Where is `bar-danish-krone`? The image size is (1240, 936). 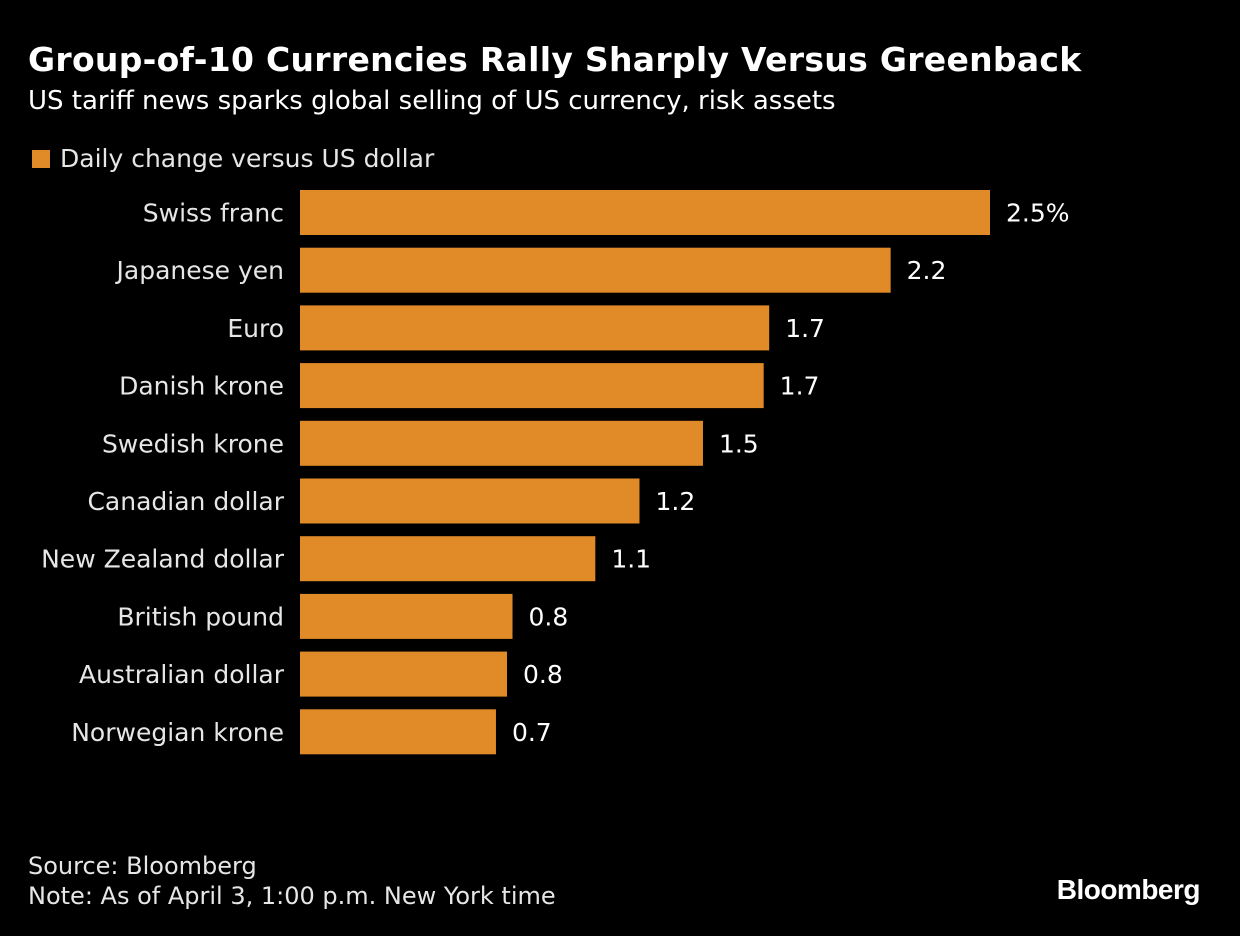
bar-danish-krone is located at coordinates (532, 386).